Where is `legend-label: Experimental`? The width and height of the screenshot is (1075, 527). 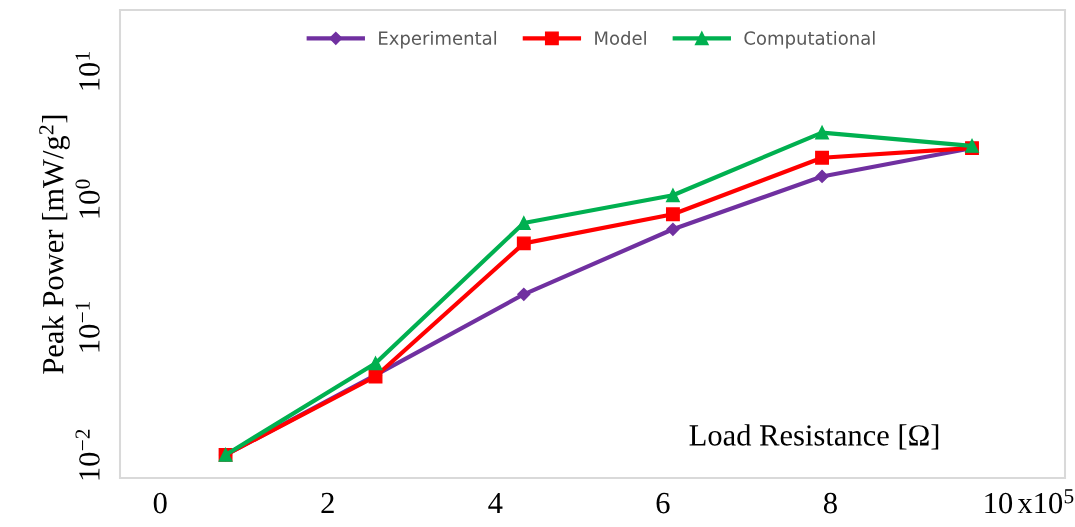 legend-label: Experimental is located at coordinates (438, 39).